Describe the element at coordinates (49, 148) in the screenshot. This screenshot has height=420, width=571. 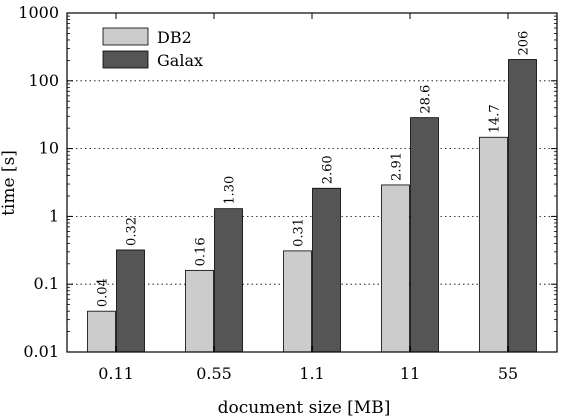
I see `y-tick-label: 10` at that location.